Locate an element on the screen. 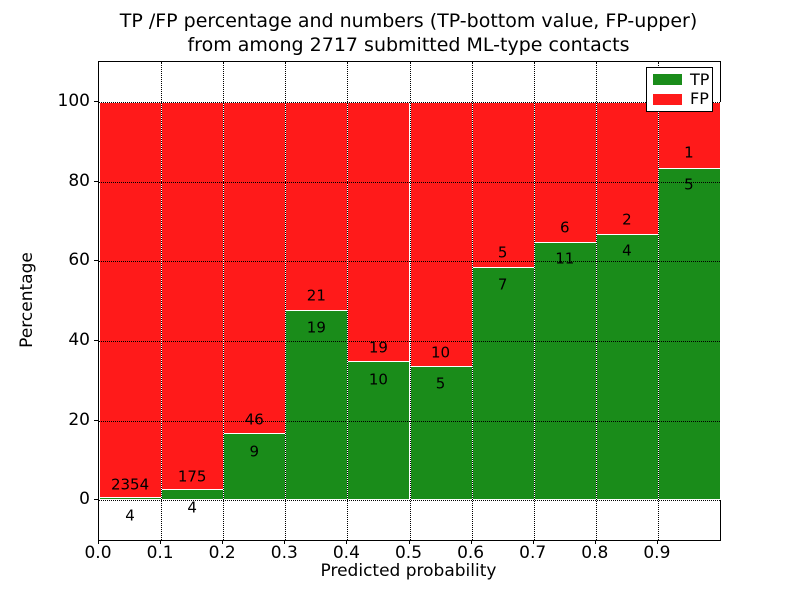 This screenshot has height=600, width=800. y-tick-label: 80 is located at coordinates (79, 180).